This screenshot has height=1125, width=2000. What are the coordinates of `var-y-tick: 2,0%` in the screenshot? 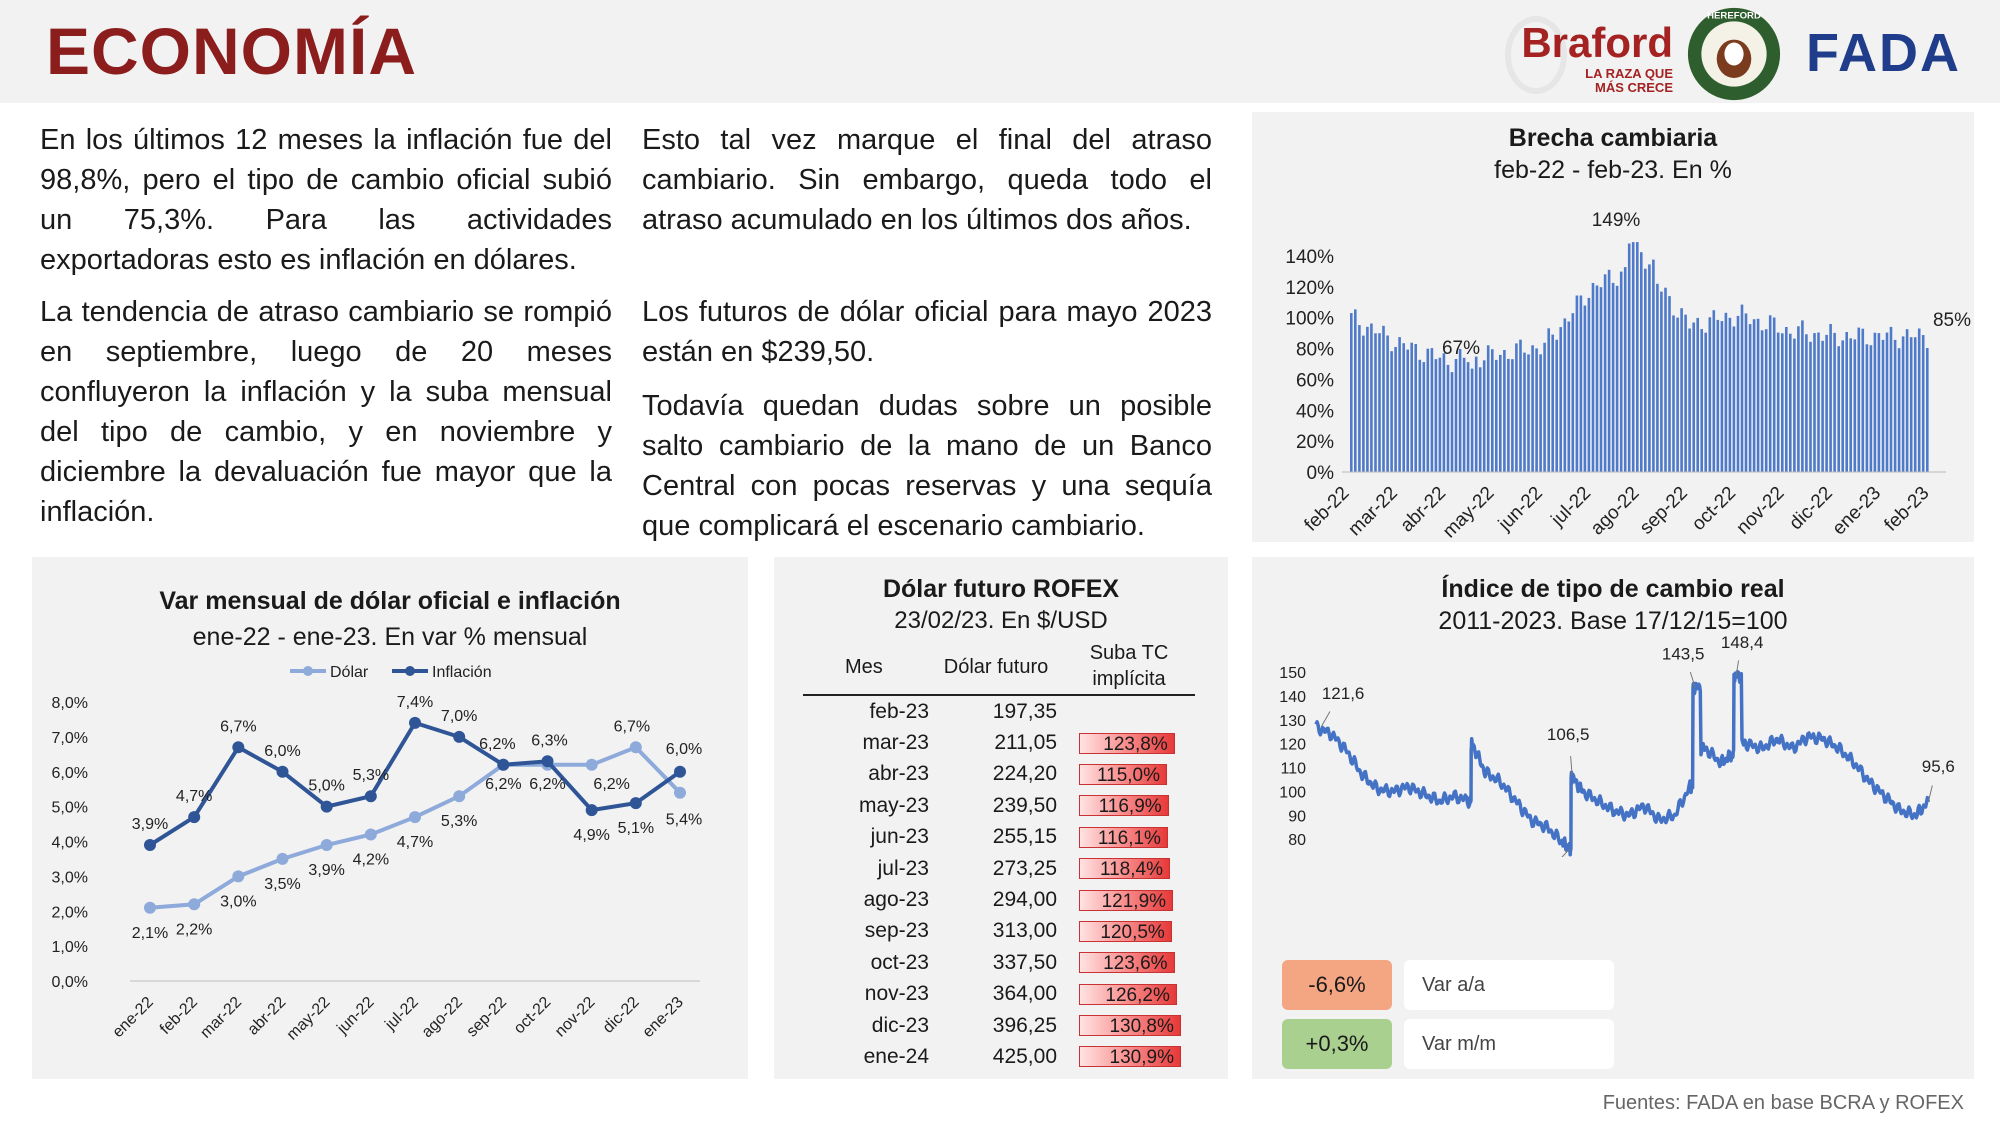 It's located at (70, 912).